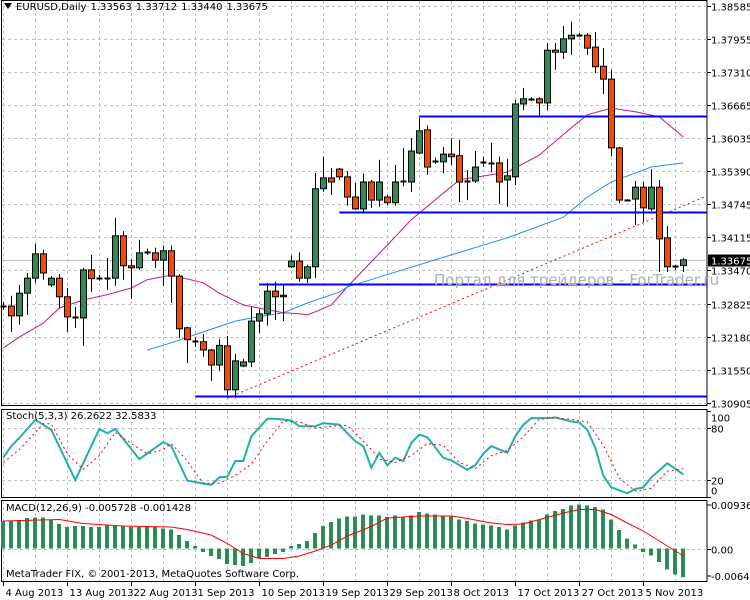  Describe the element at coordinates (35, 593) in the screenshot. I see `date-axis-label: 4 Aug 2013` at that location.